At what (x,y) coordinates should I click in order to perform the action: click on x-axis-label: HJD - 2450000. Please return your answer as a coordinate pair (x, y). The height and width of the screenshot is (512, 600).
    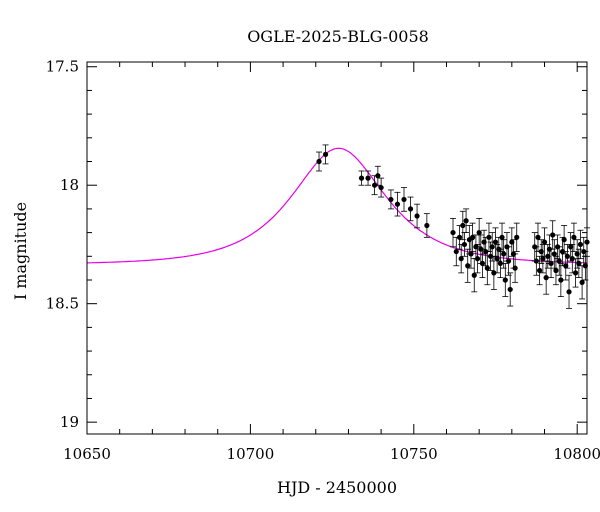
    Looking at the image, I should click on (337, 487).